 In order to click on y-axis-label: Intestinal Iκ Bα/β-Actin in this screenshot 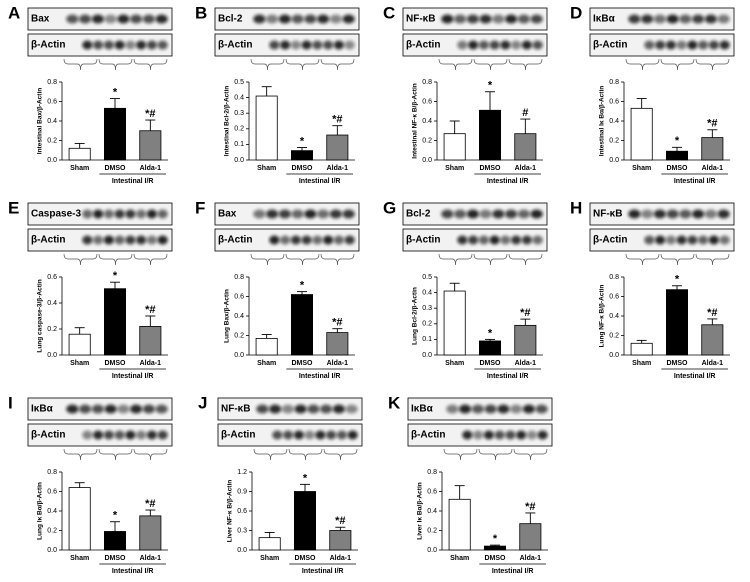, I will do `click(602, 121)`.